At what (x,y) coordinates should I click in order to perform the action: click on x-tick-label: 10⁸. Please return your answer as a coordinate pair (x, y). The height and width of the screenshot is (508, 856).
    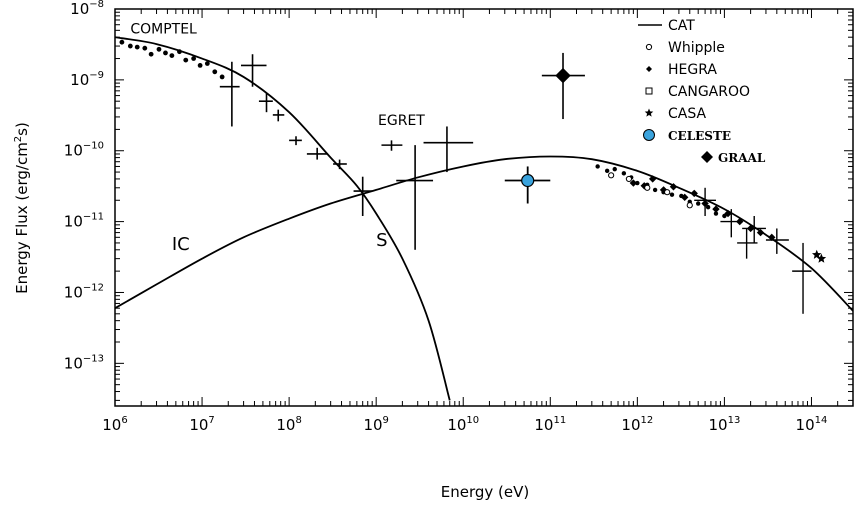
    Looking at the image, I should click on (288, 424).